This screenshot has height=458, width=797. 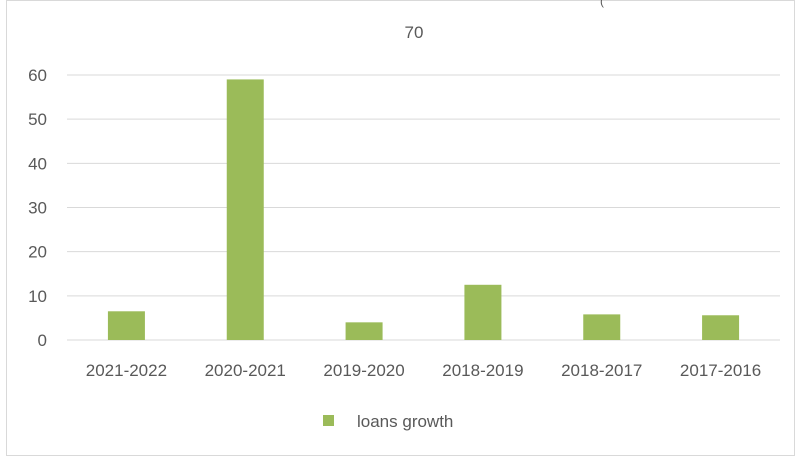 What do you see at coordinates (328, 420) in the screenshot?
I see `legend-swatch` at bounding box center [328, 420].